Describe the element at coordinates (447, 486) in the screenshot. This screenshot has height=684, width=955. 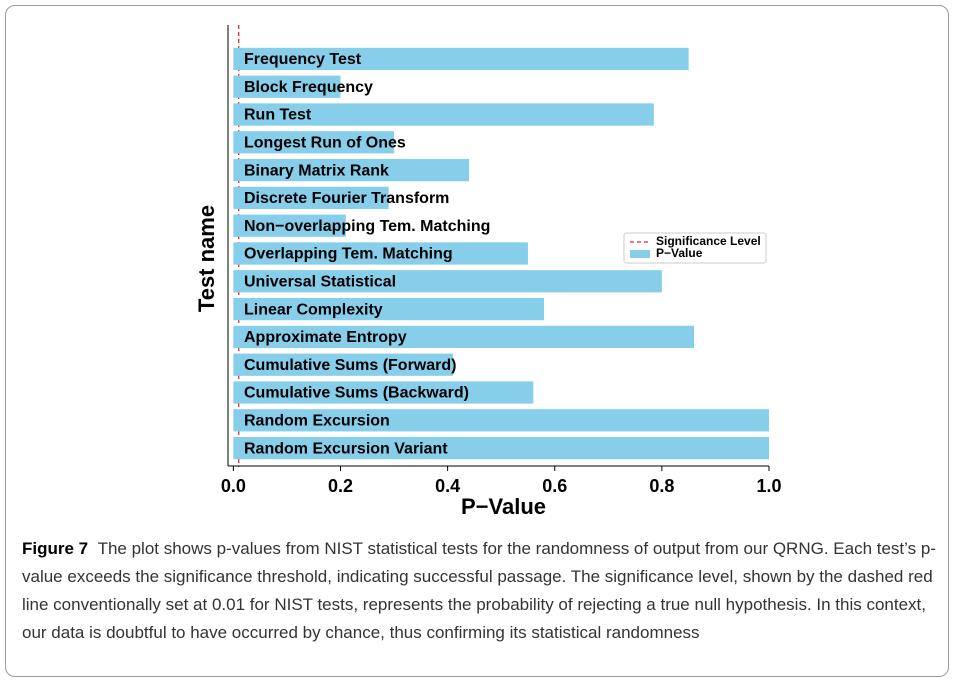
I see `x-tick-label: 0.4` at that location.